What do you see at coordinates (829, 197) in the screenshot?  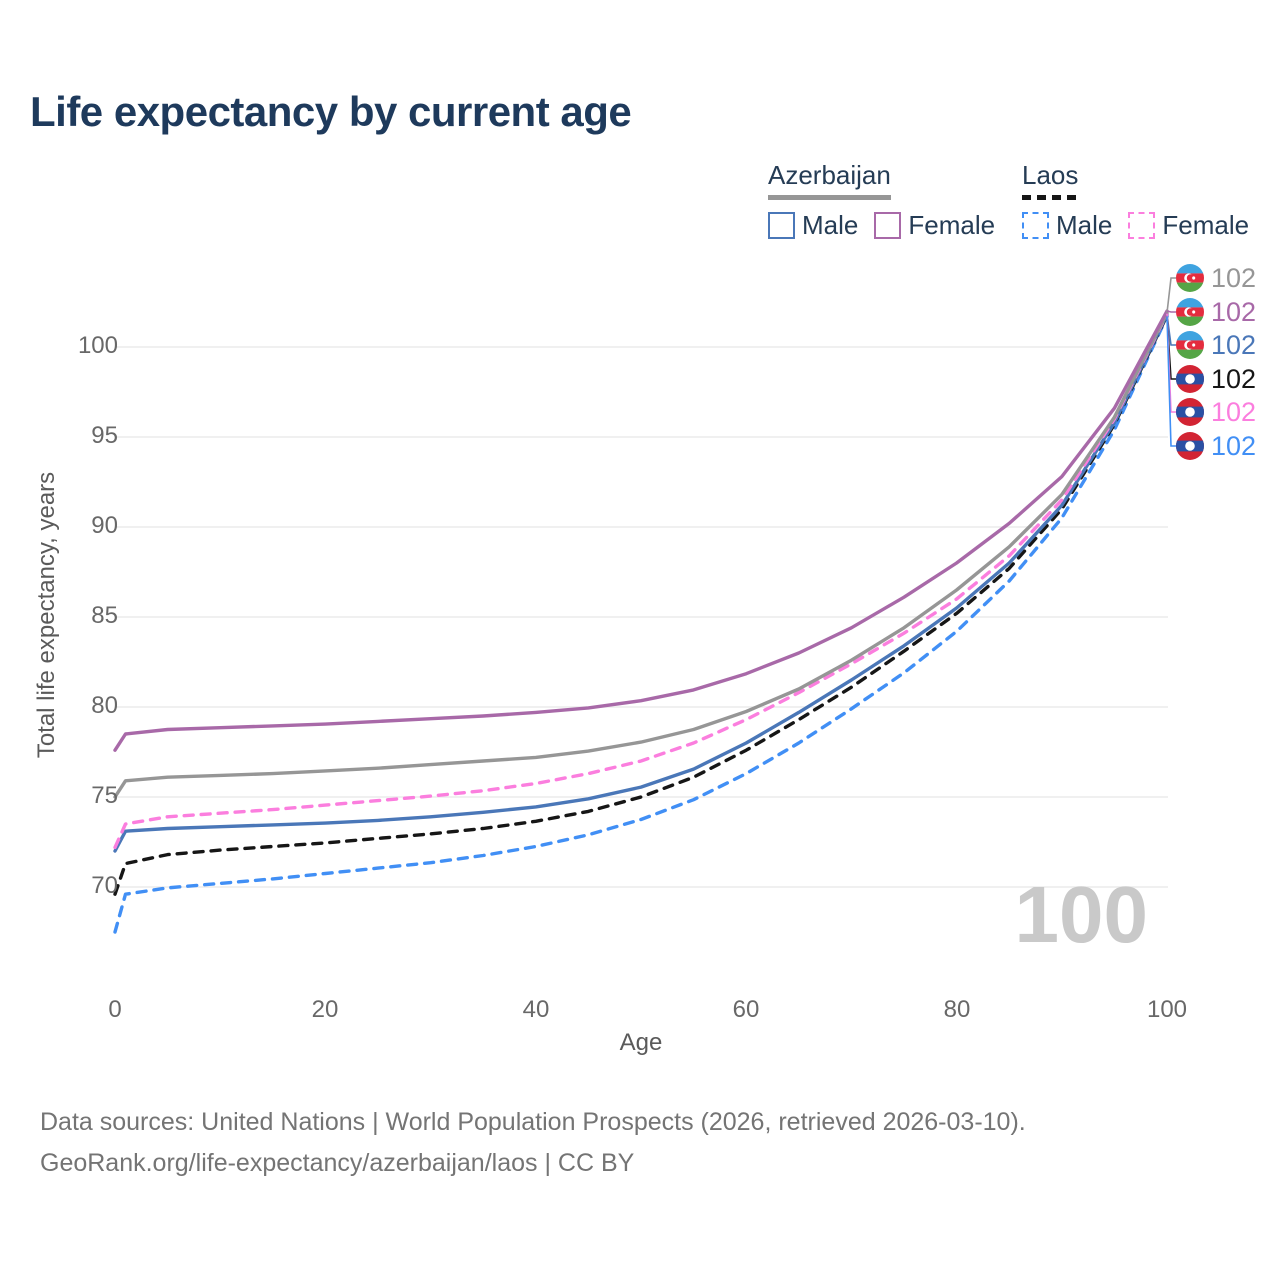 I see `azerbaijan-line-style-swatch` at bounding box center [829, 197].